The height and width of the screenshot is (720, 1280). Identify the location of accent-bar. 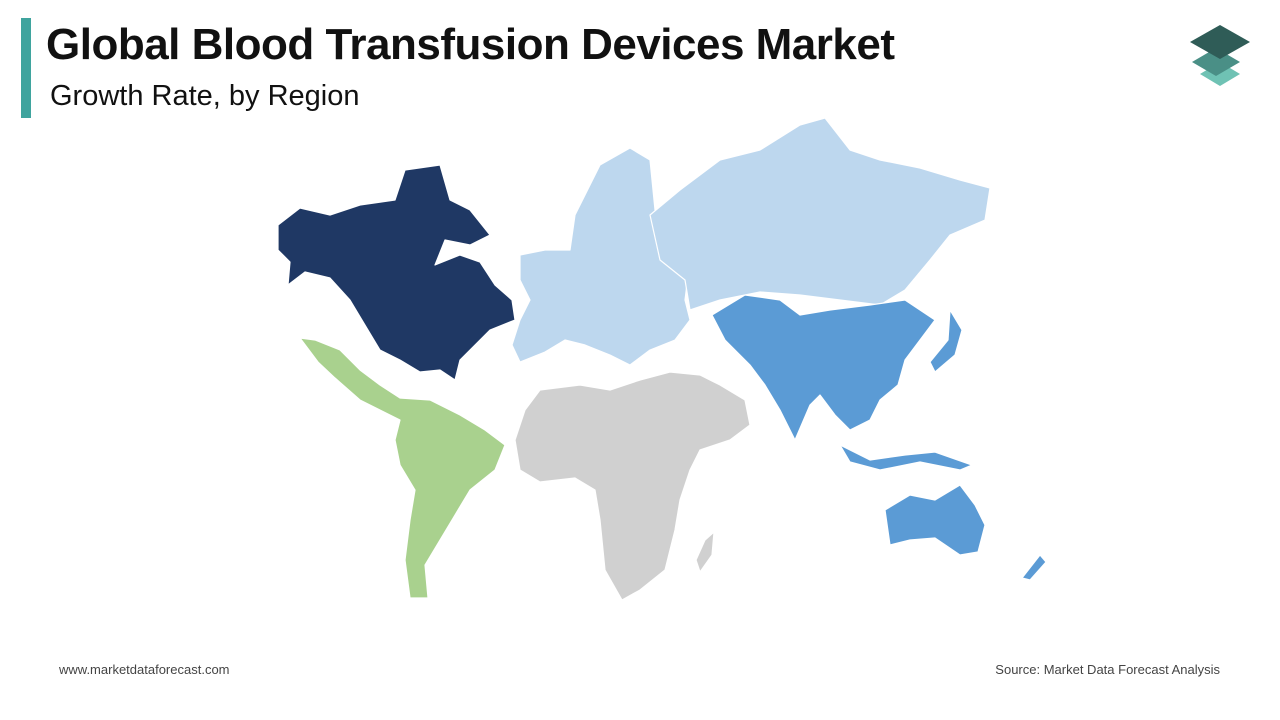
(26, 68).